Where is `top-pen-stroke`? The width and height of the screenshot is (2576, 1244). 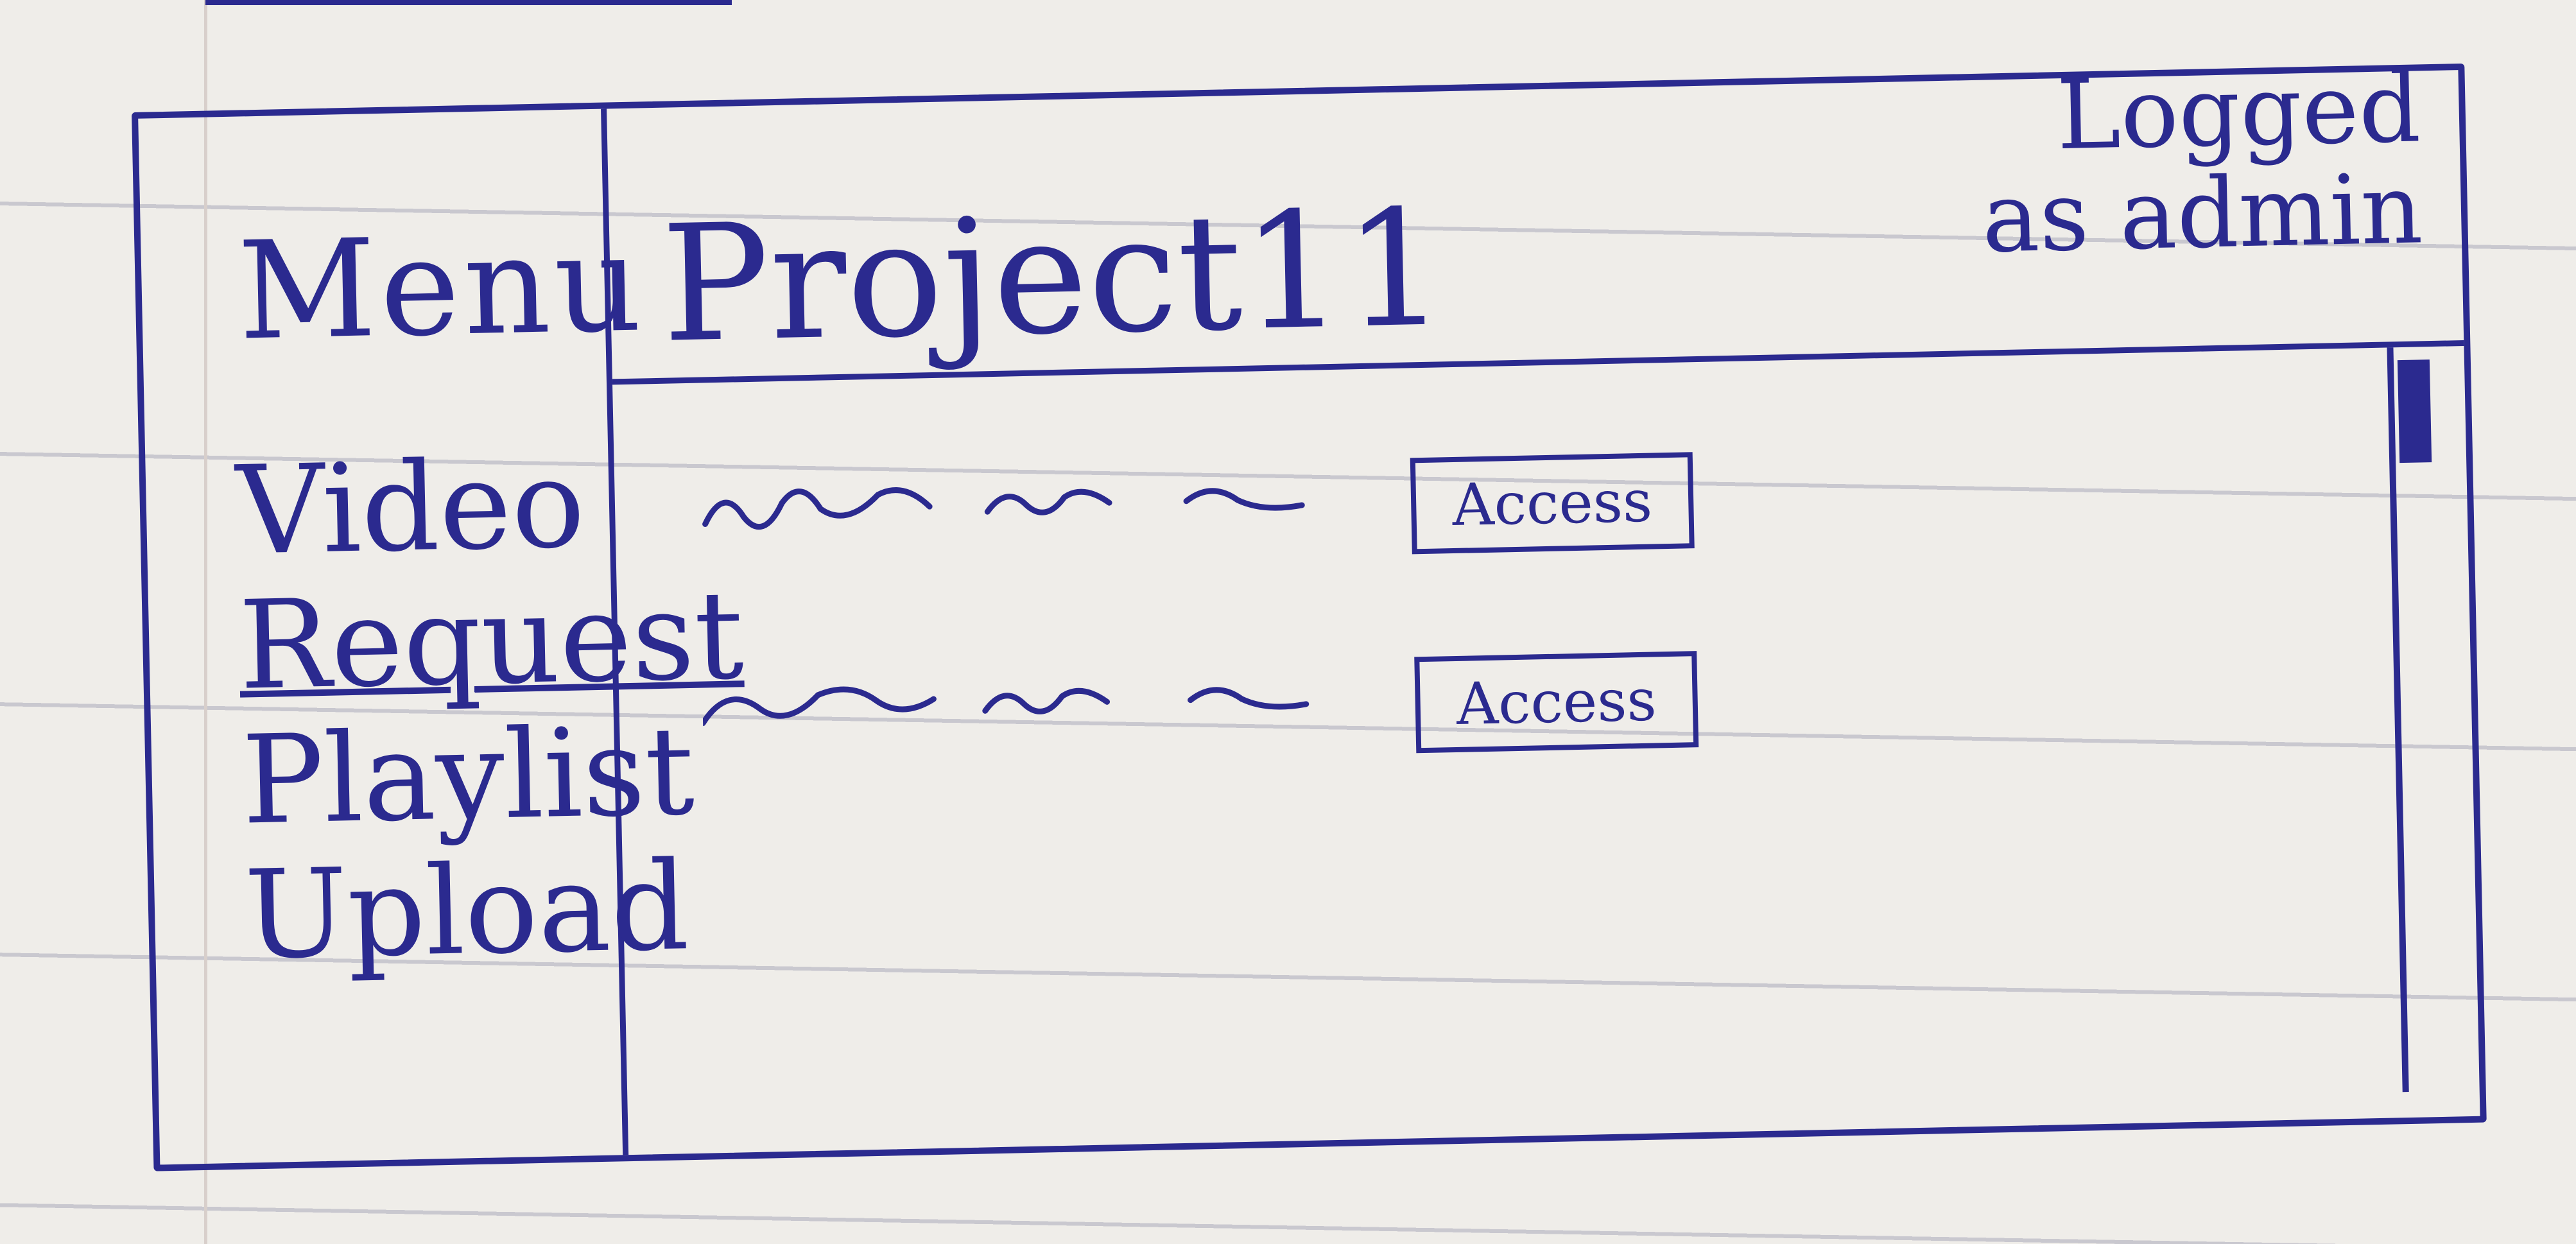 top-pen-stroke is located at coordinates (468, 2).